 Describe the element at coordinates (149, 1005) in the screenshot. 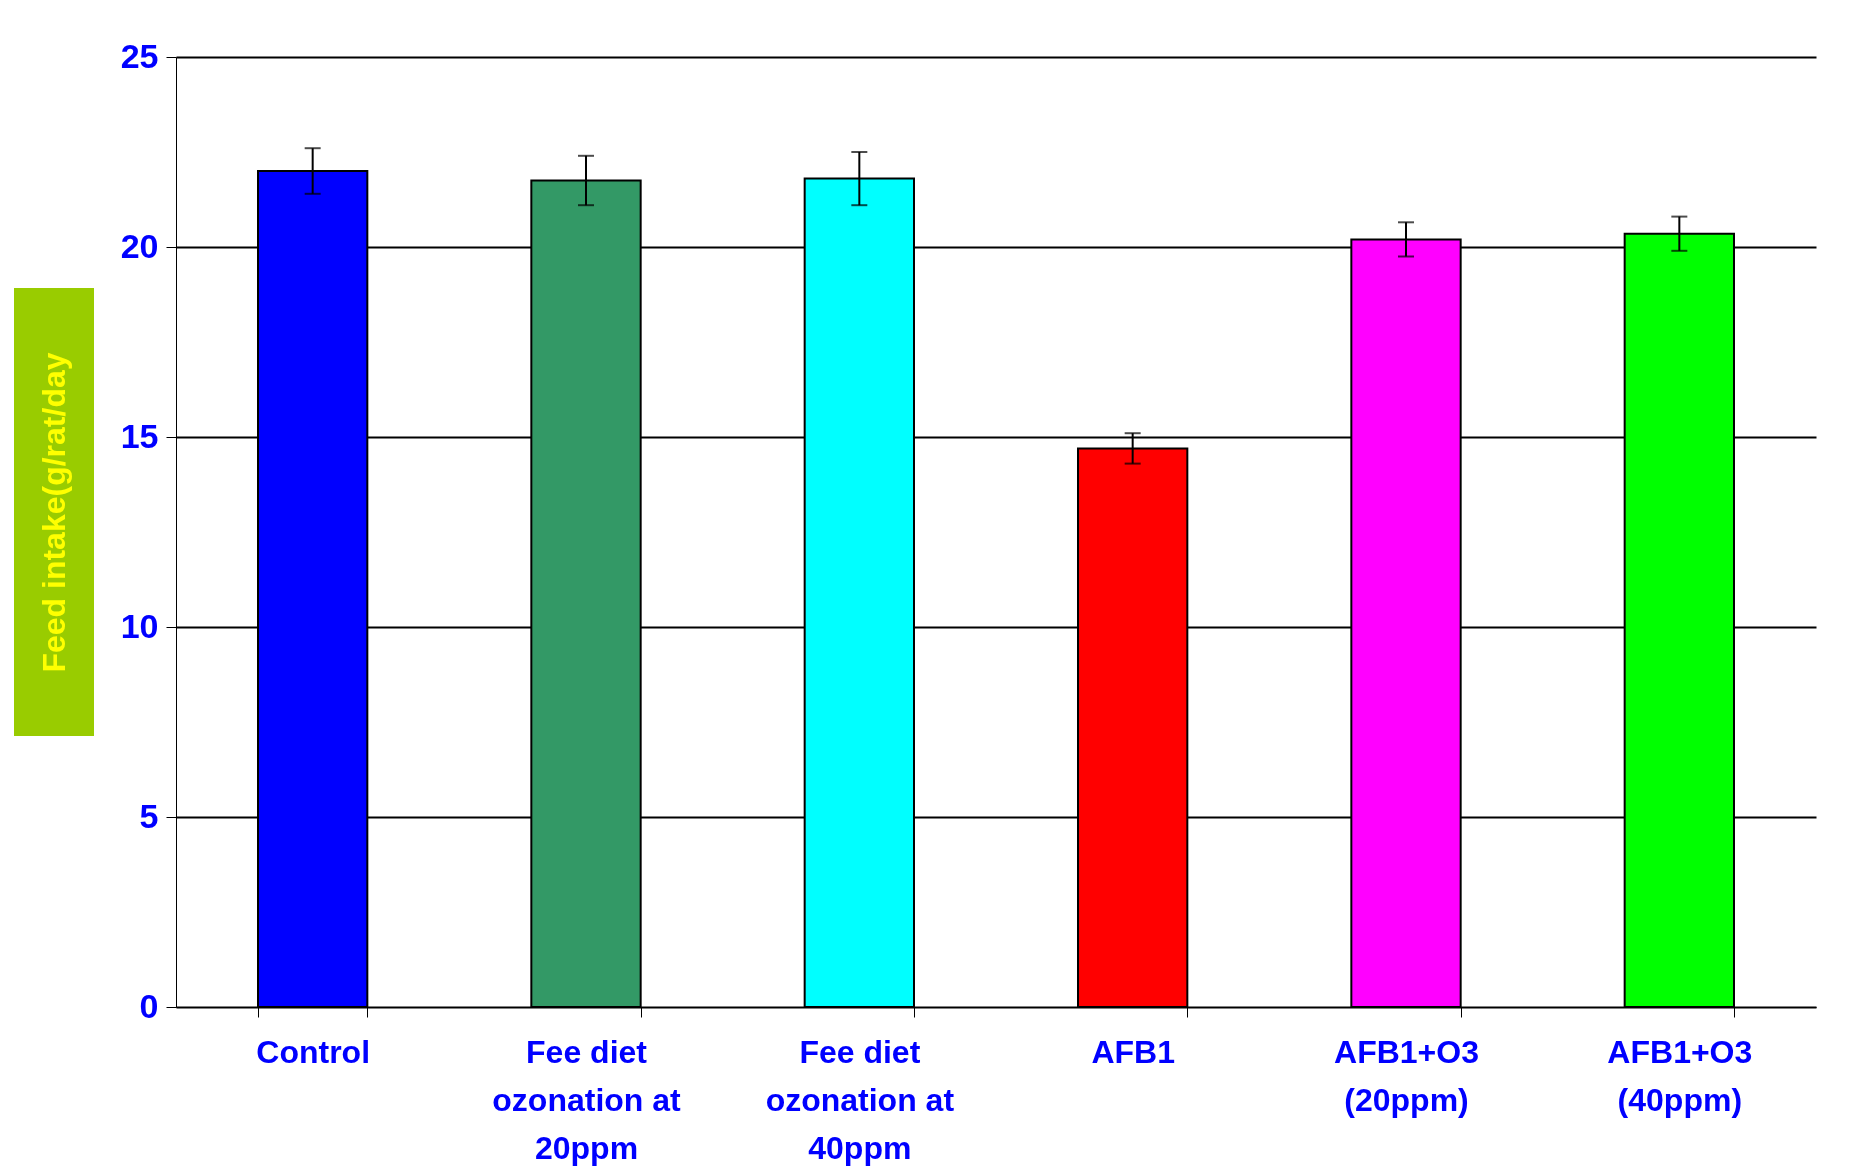

I see `y-tick-label: 0` at that location.